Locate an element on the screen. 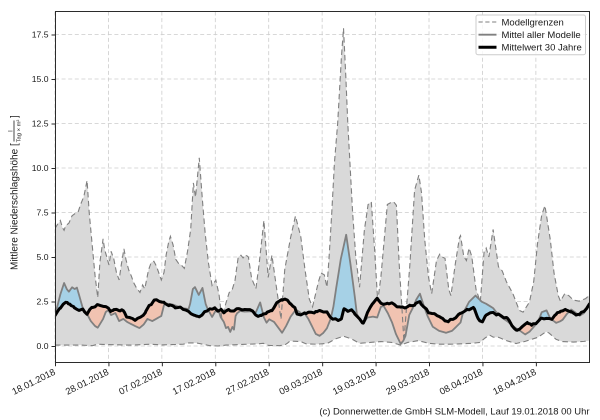 Image resolution: width=600 pixels, height=420 pixels. svg-text: Mittelwert 30 Jahre is located at coordinates (542, 48).